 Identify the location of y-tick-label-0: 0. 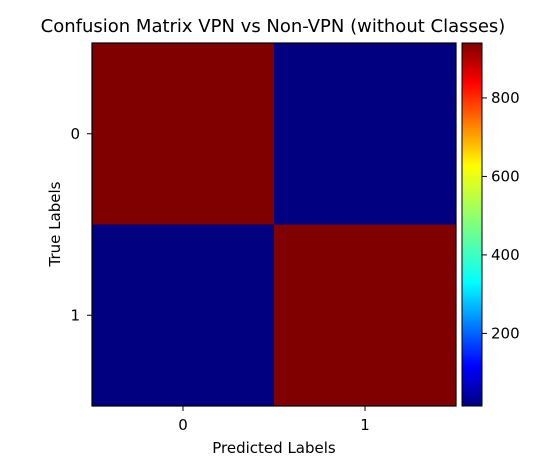
(75, 134).